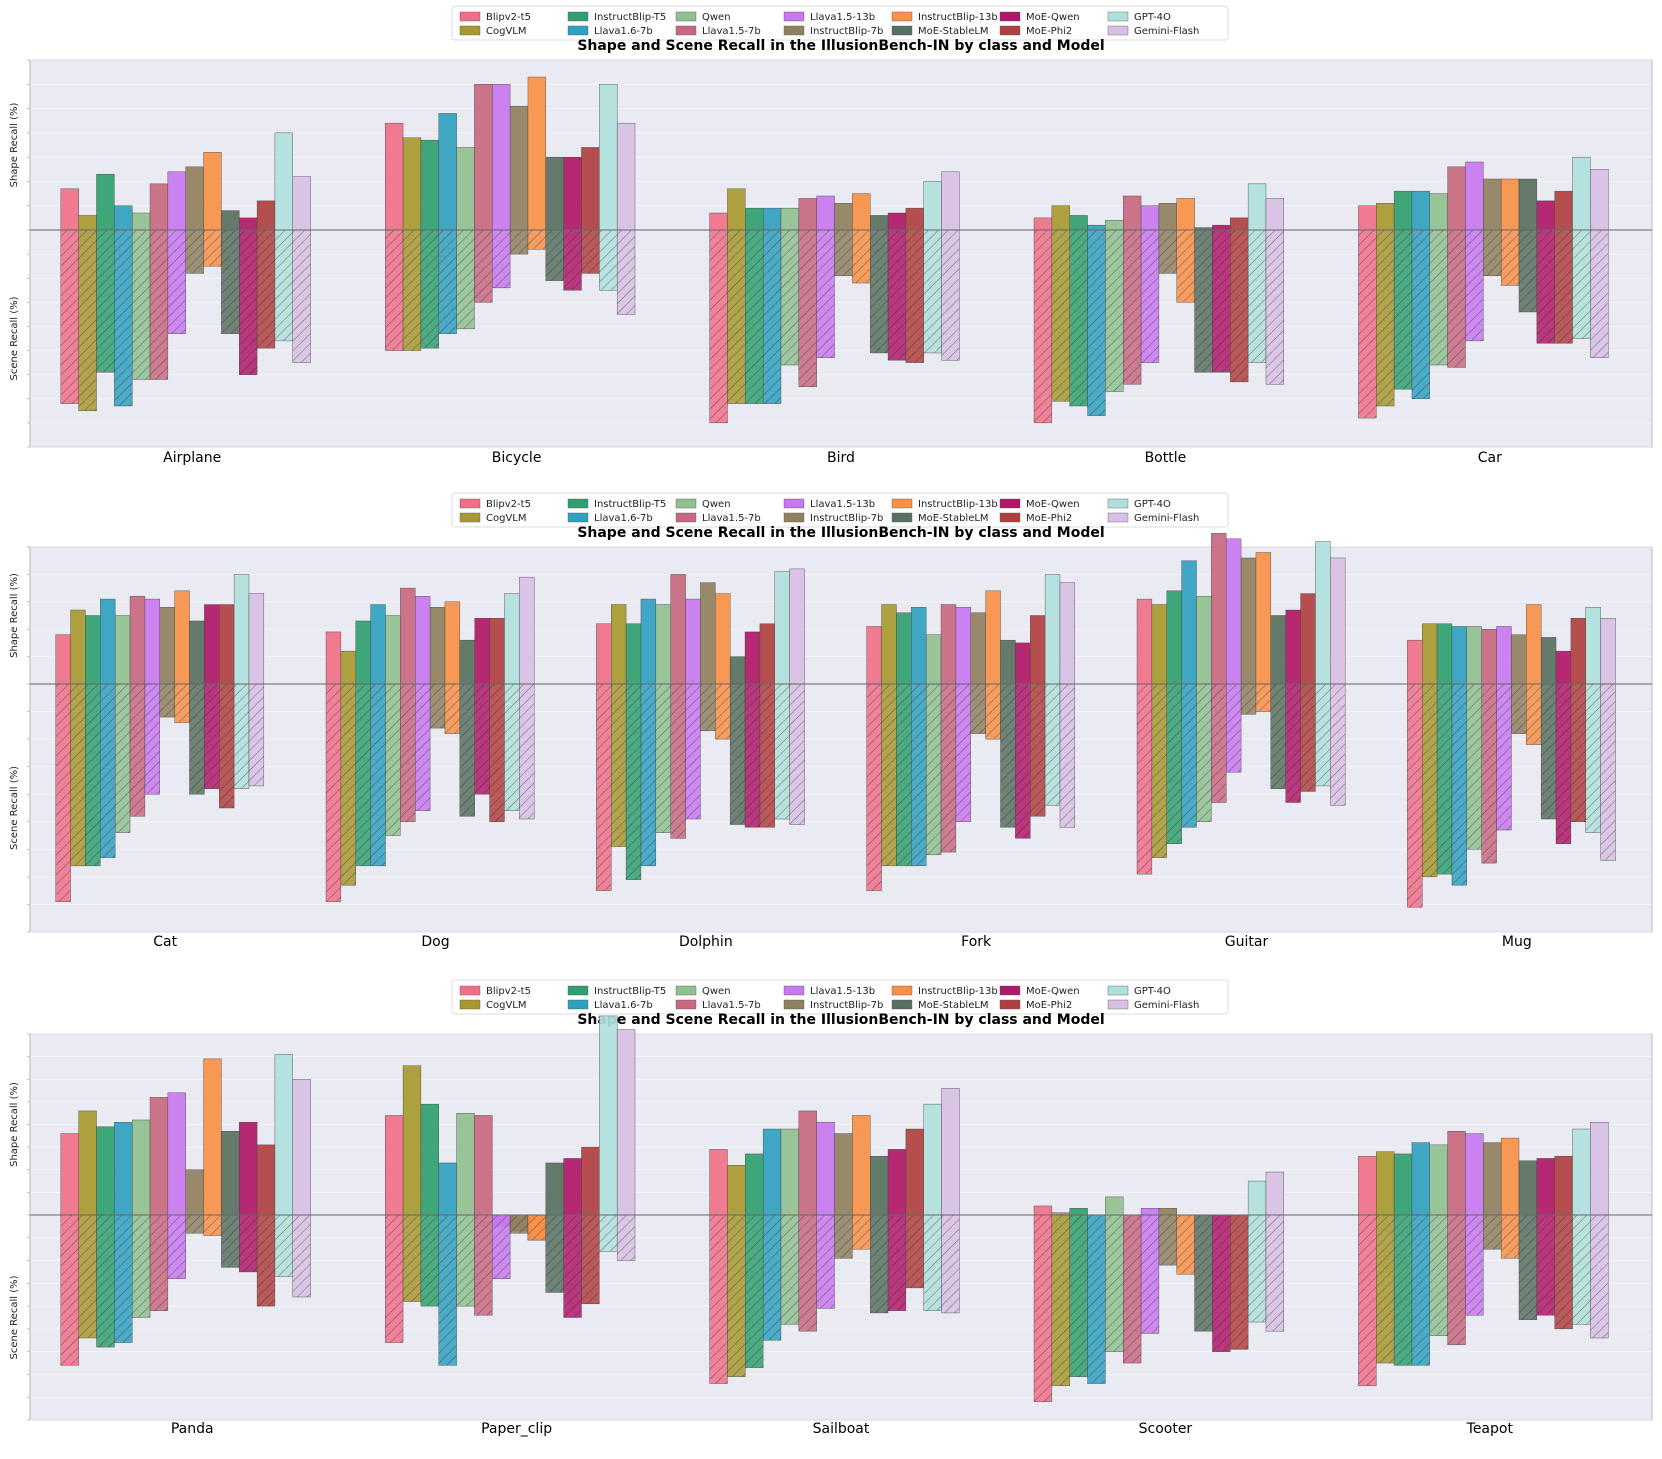 The width and height of the screenshot is (1662, 1459). What do you see at coordinates (14, 338) in the screenshot?
I see `y-axis-label-scene: Scene Recall (%)` at bounding box center [14, 338].